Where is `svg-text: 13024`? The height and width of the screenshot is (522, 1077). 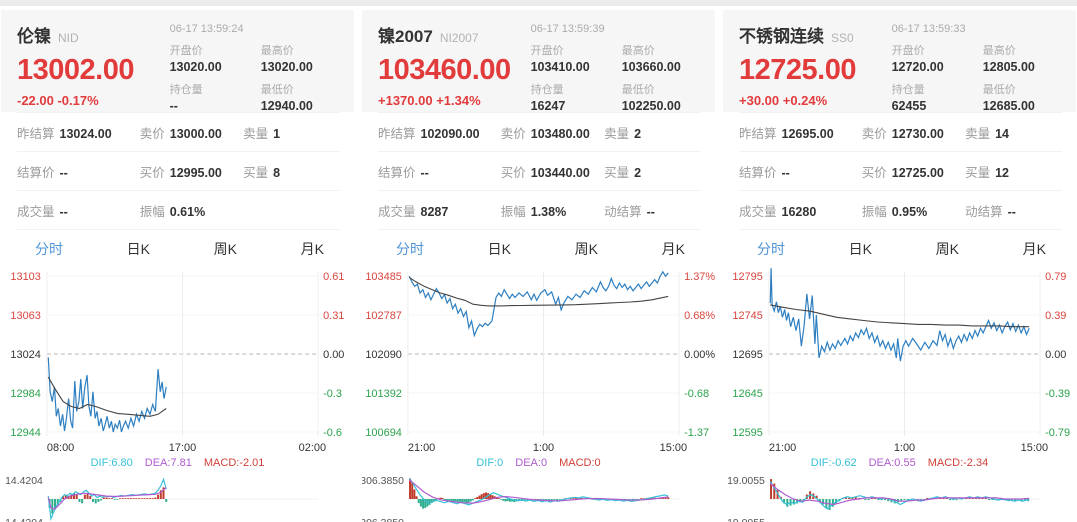 svg-text: 13024 is located at coordinates (25, 355).